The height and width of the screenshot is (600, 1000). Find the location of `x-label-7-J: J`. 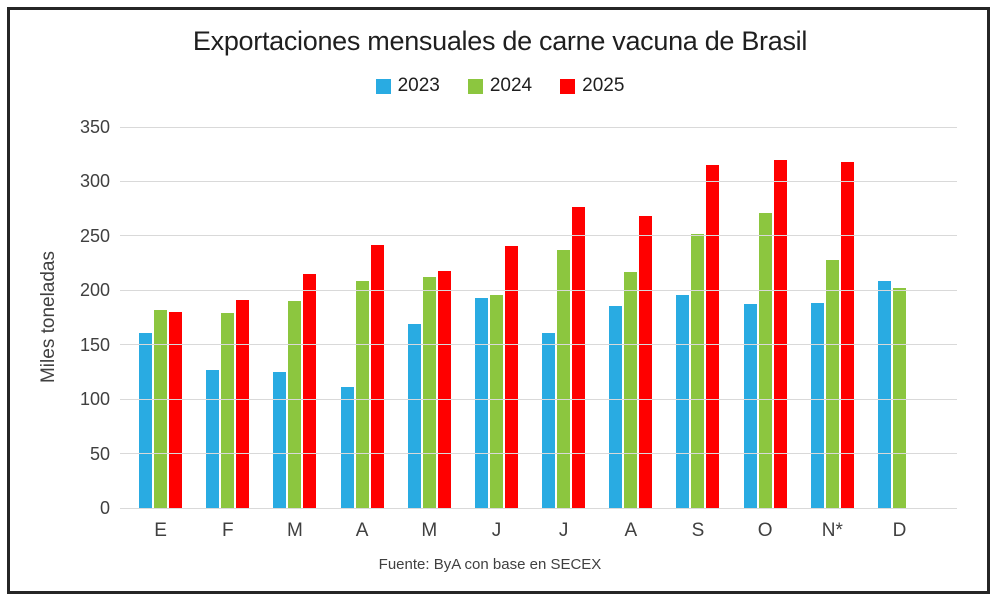

x-label-7-J: J is located at coordinates (563, 530).